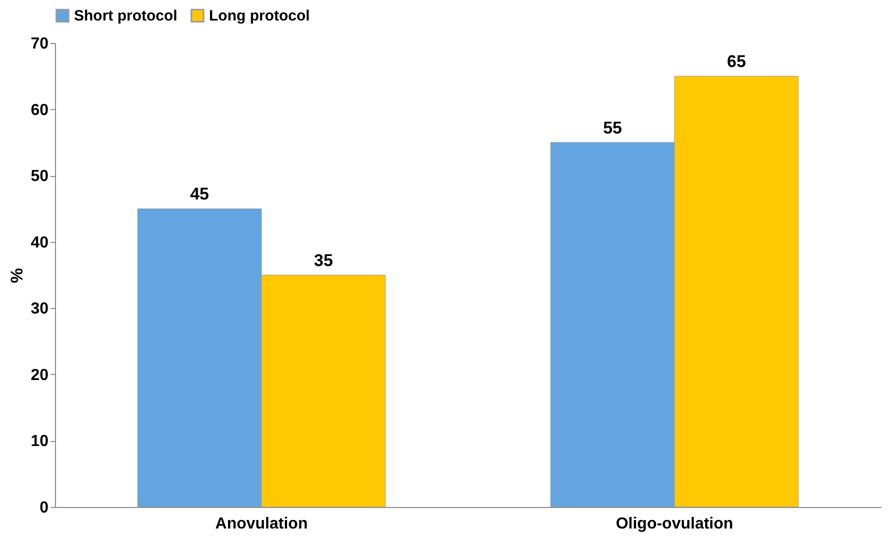  Describe the element at coordinates (39, 243) in the screenshot. I see `y-tick-label: 40` at that location.